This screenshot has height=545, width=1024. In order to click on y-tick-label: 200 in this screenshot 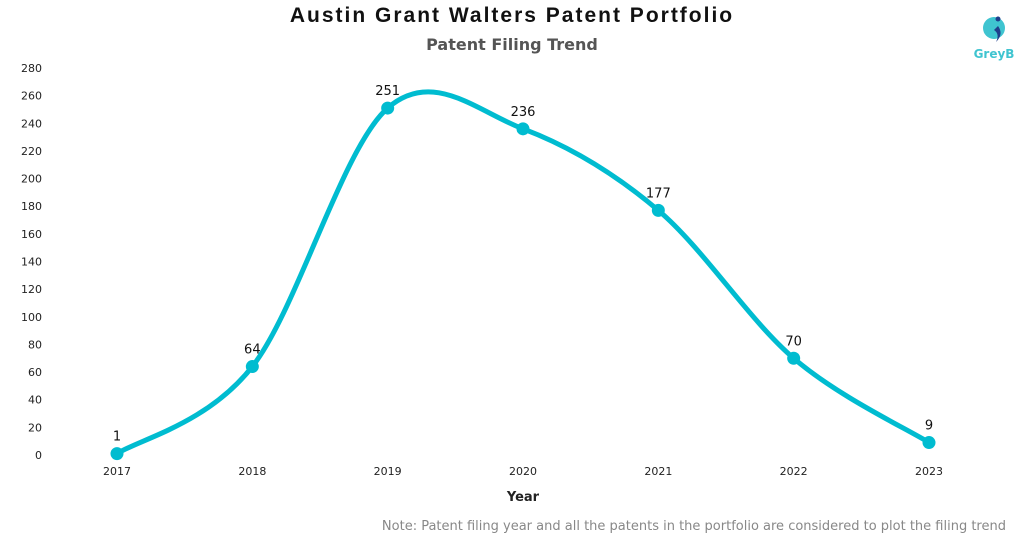, I will do `click(31, 179)`.